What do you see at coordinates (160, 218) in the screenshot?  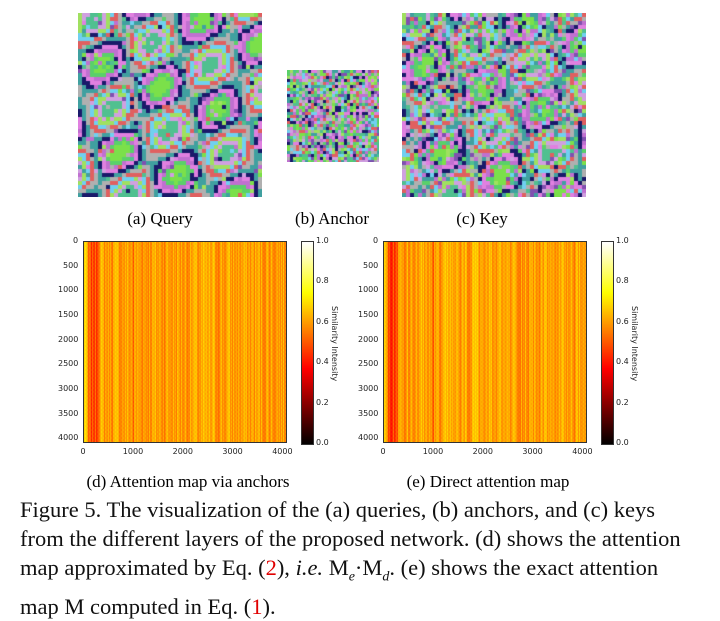 I see `subcaption-a: (a) Query` at bounding box center [160, 218].